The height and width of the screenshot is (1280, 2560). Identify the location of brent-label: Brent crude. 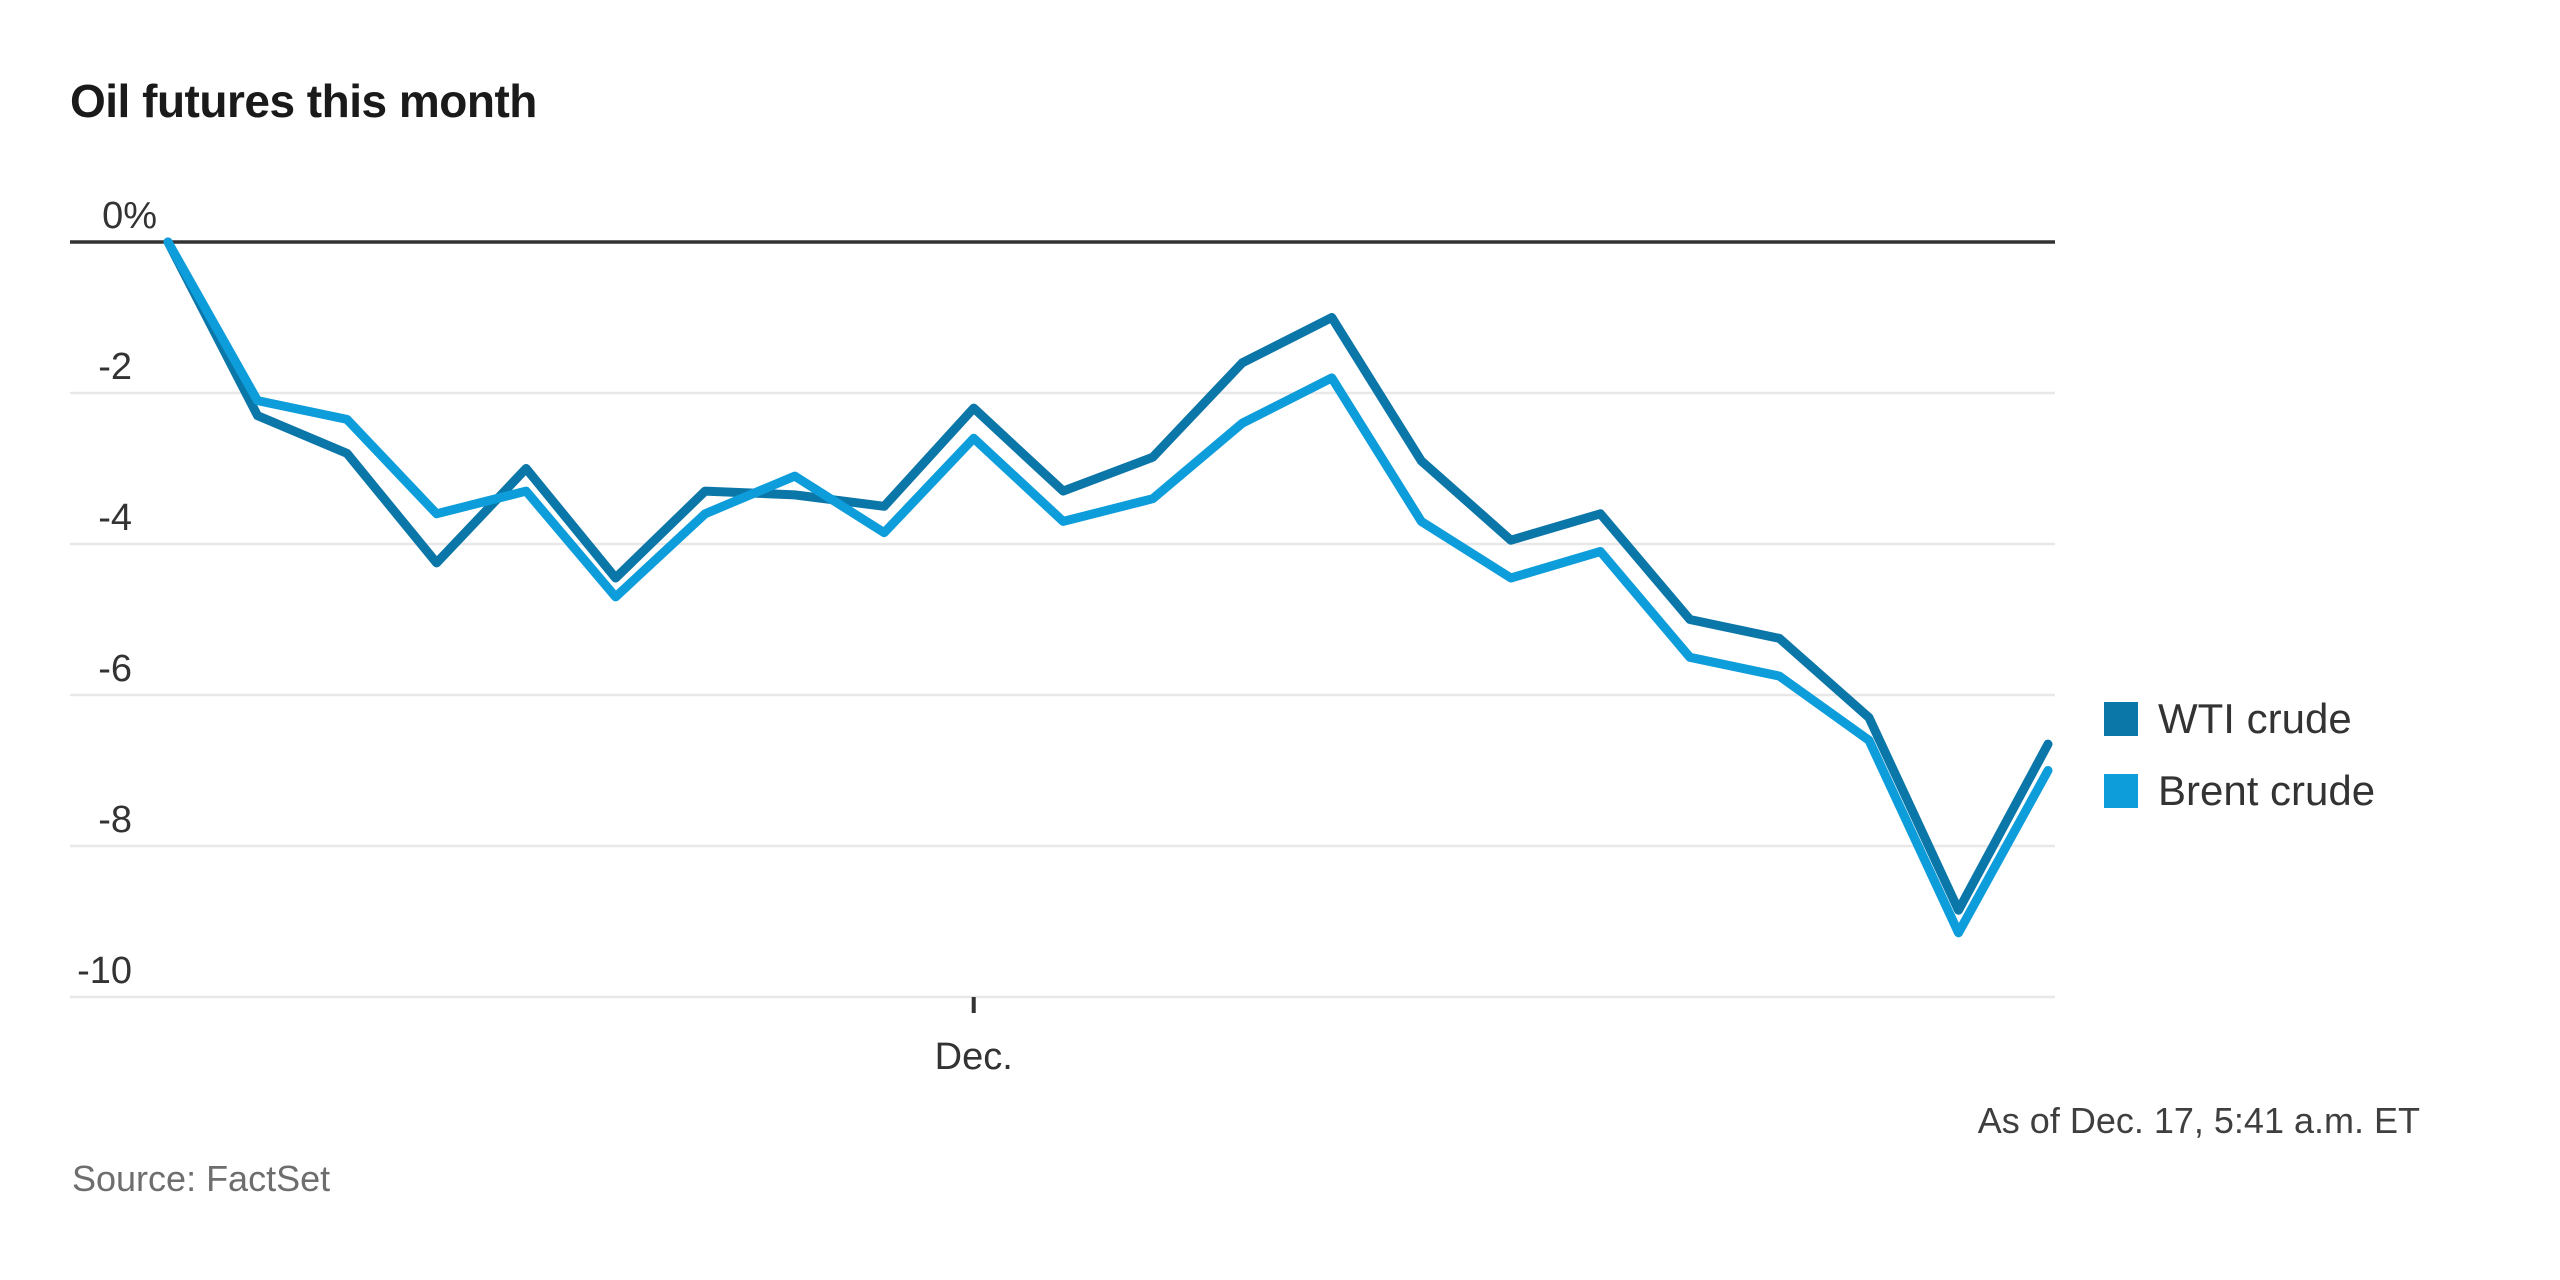
(2267, 790).